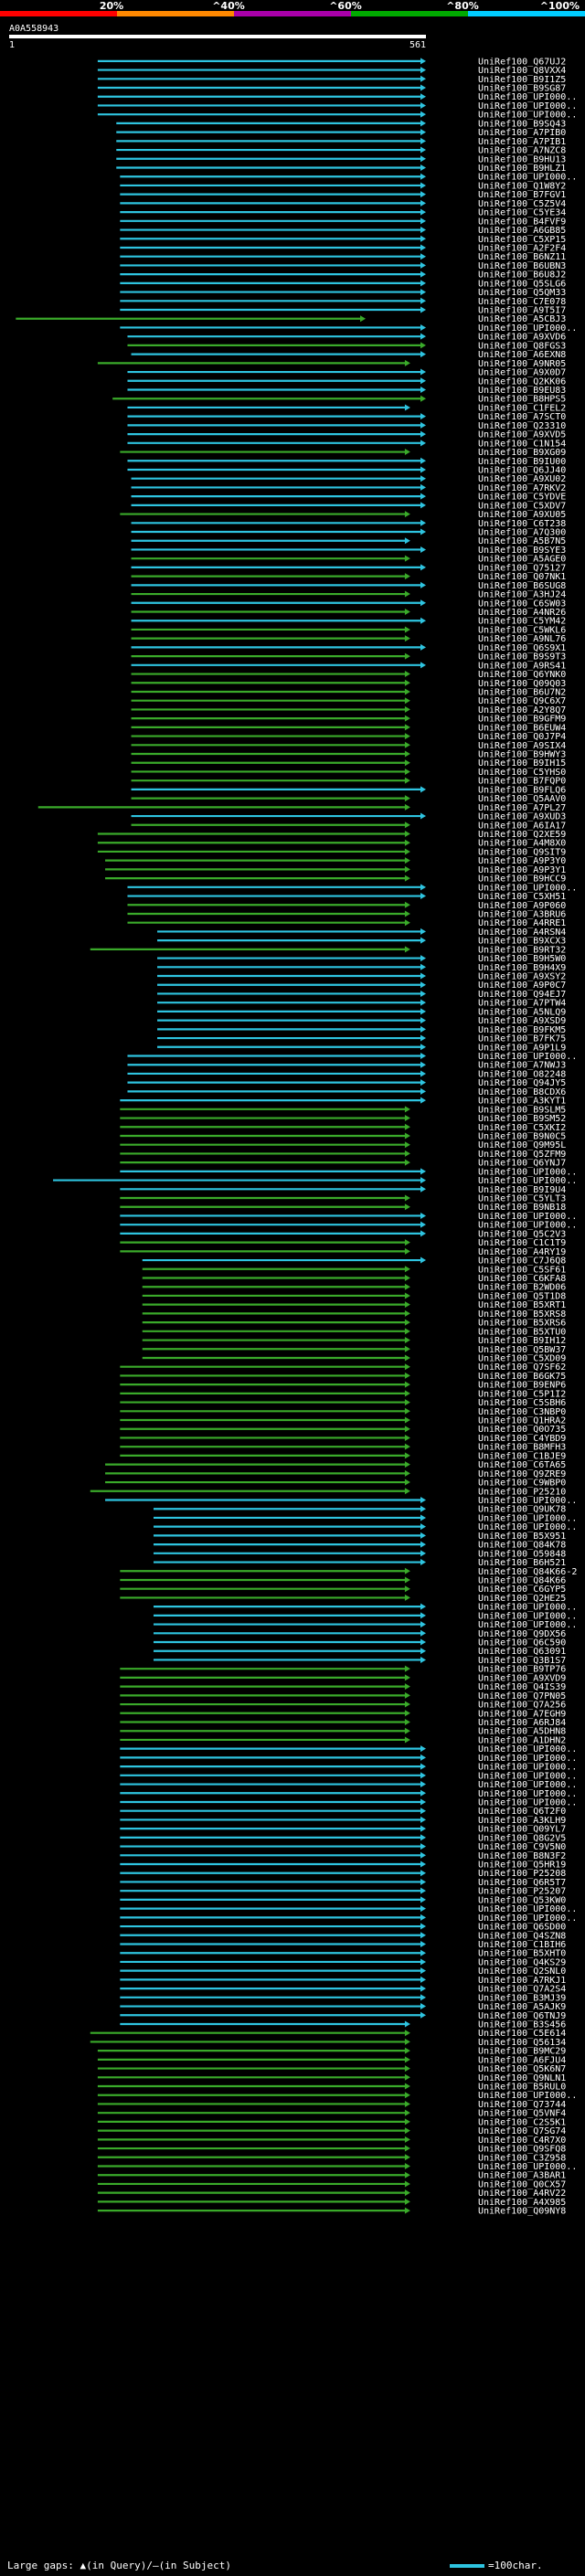 The width and height of the screenshot is (585, 2576). What do you see at coordinates (346, 417) in the screenshot?
I see `hit-row: UniRef100_A7SCT0` at bounding box center [346, 417].